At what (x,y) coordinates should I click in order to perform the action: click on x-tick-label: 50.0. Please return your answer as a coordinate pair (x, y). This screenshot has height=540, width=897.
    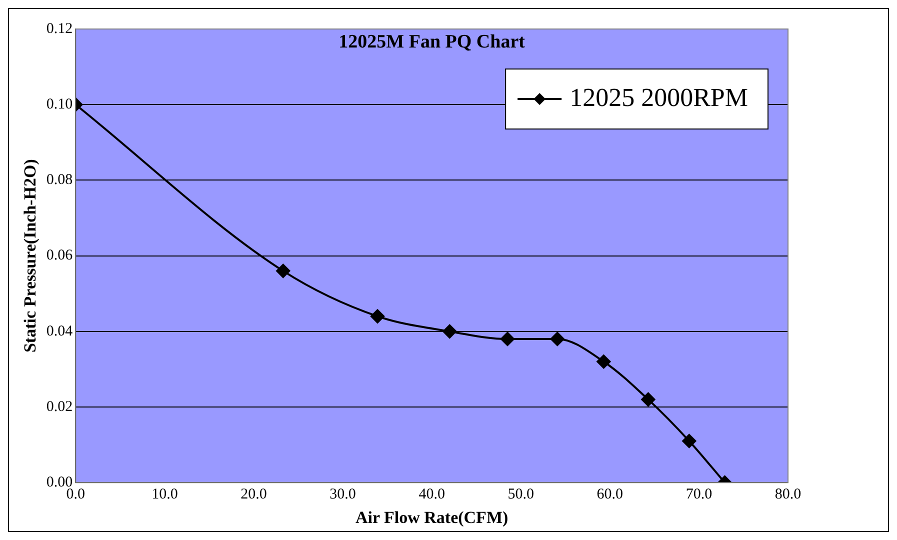
    Looking at the image, I should click on (521, 494).